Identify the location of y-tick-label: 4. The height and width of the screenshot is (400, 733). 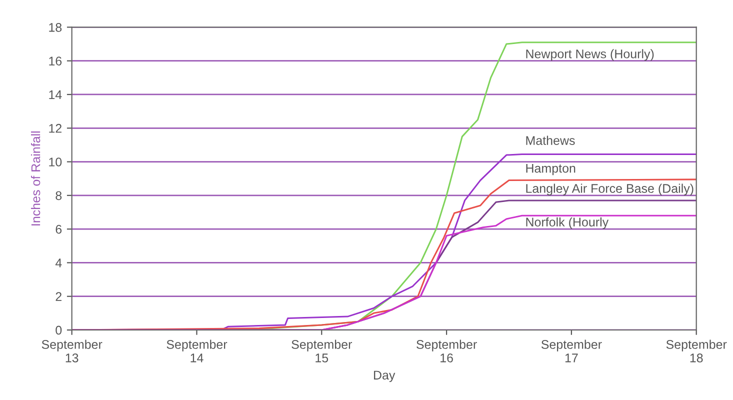
(58, 263).